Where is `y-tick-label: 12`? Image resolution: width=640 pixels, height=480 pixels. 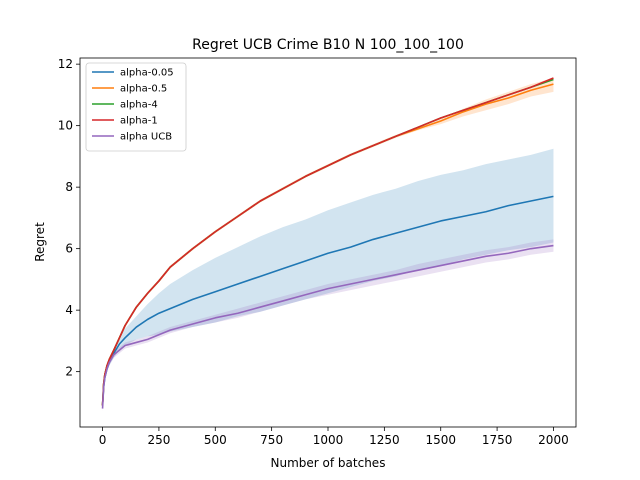 y-tick-label: 12 is located at coordinates (65, 64).